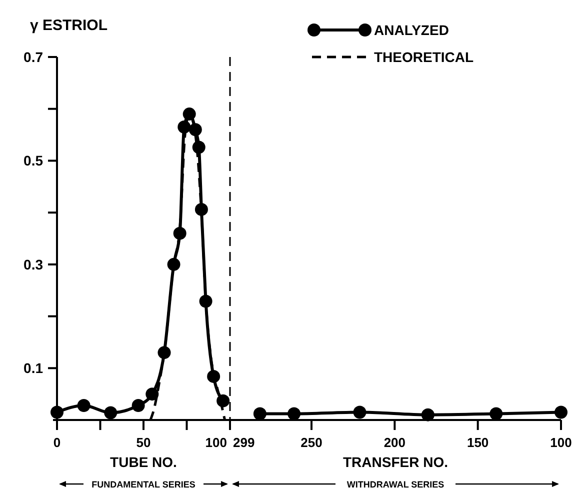 Image resolution: width=573 pixels, height=502 pixels. I want to click on text: FUNDAMENTAL SERIES, so click(144, 485).